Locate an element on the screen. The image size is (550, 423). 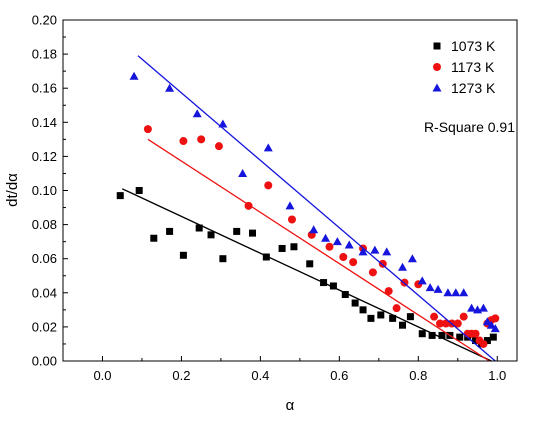
x-tick-label: 0.4 is located at coordinates (260, 375).